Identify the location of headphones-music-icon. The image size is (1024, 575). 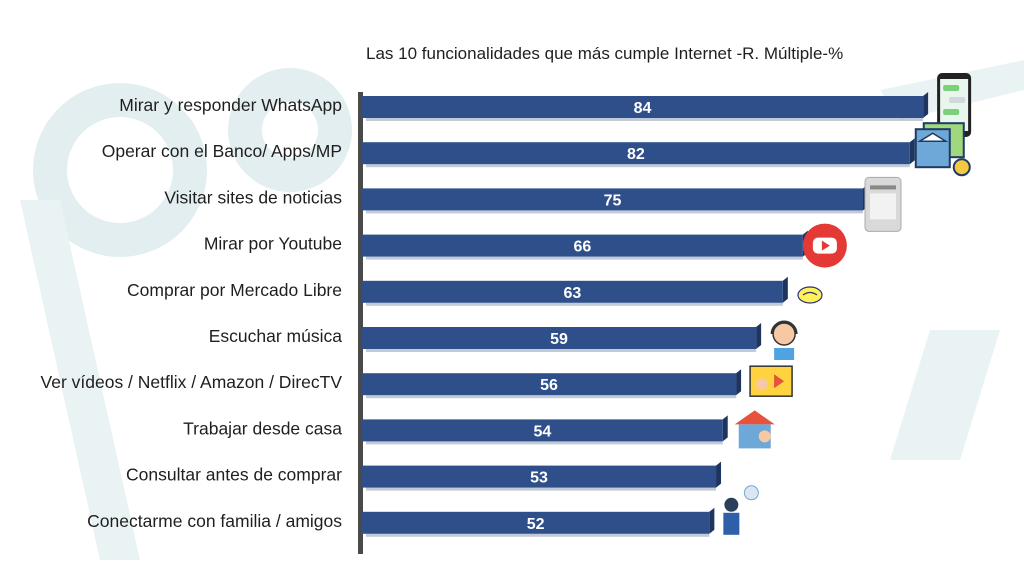
(784, 340).